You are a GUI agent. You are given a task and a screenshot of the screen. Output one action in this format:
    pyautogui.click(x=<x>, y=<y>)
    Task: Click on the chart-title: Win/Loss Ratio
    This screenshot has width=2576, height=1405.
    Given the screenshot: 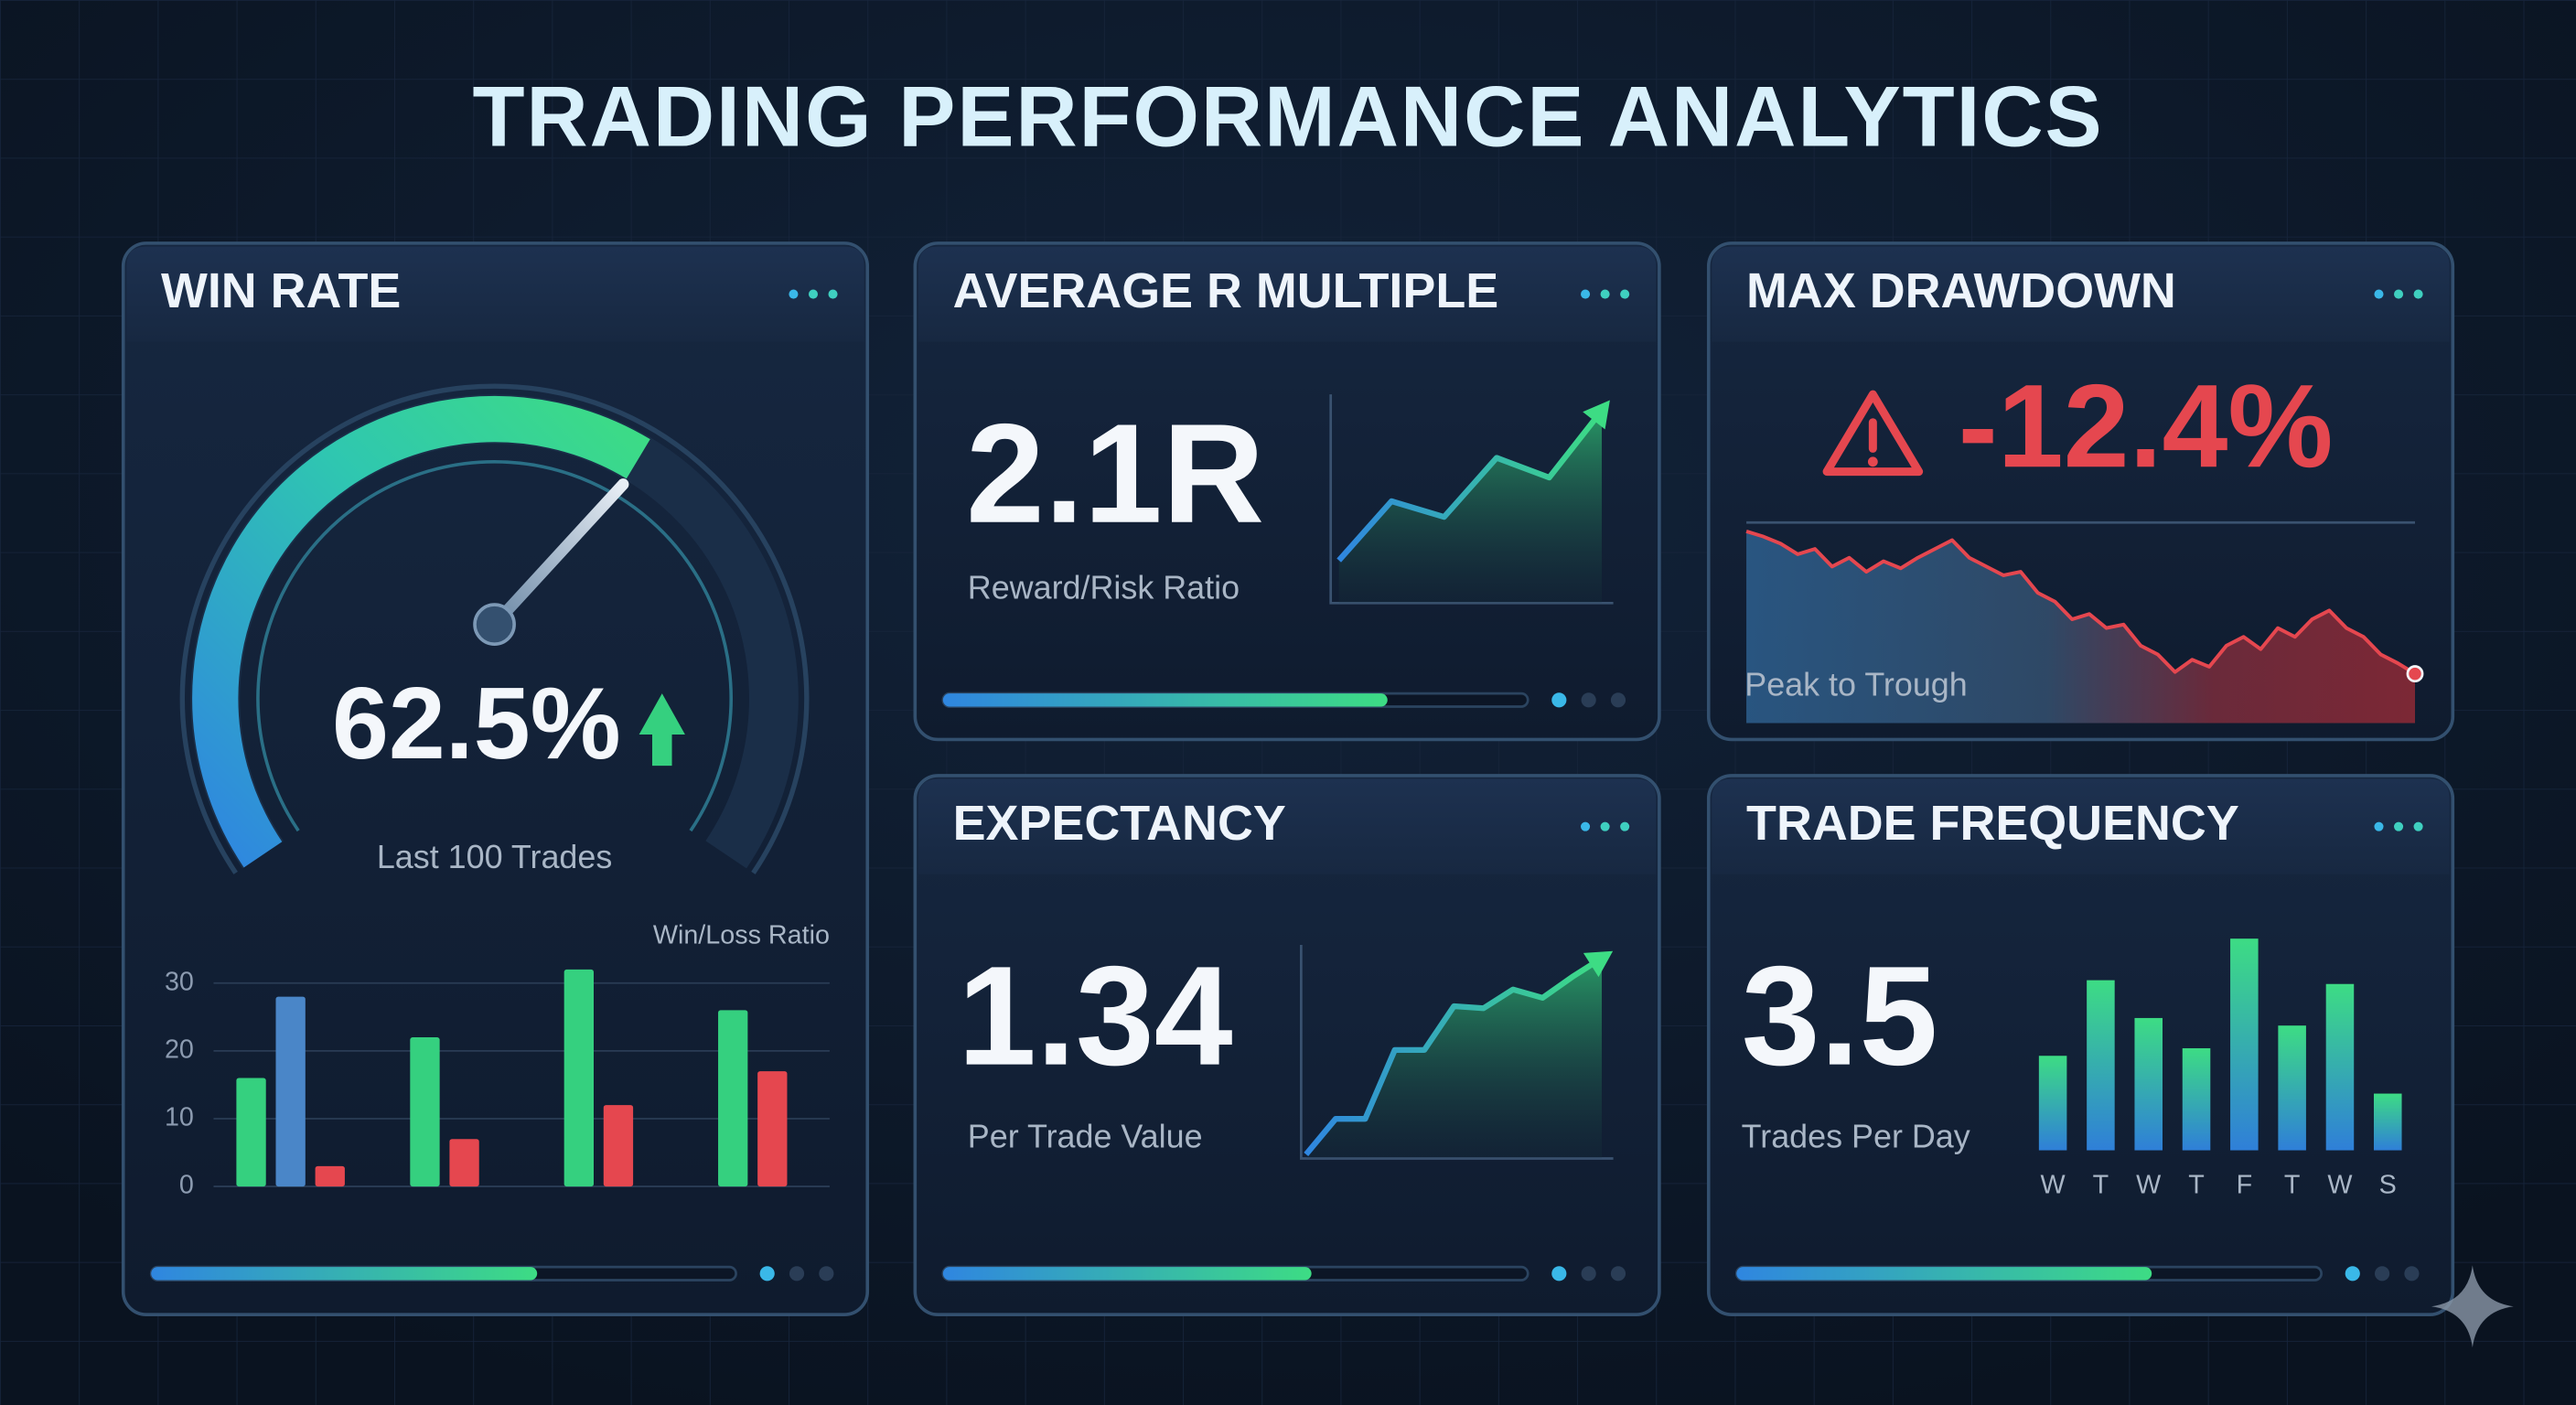 What is the action you would take?
    pyautogui.click(x=741, y=936)
    